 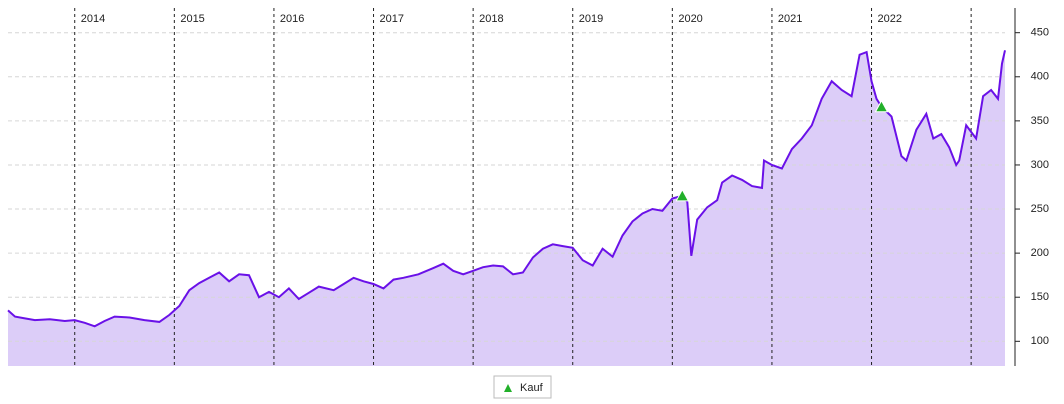 I want to click on y-tick-label: 200, so click(x=1040, y=253).